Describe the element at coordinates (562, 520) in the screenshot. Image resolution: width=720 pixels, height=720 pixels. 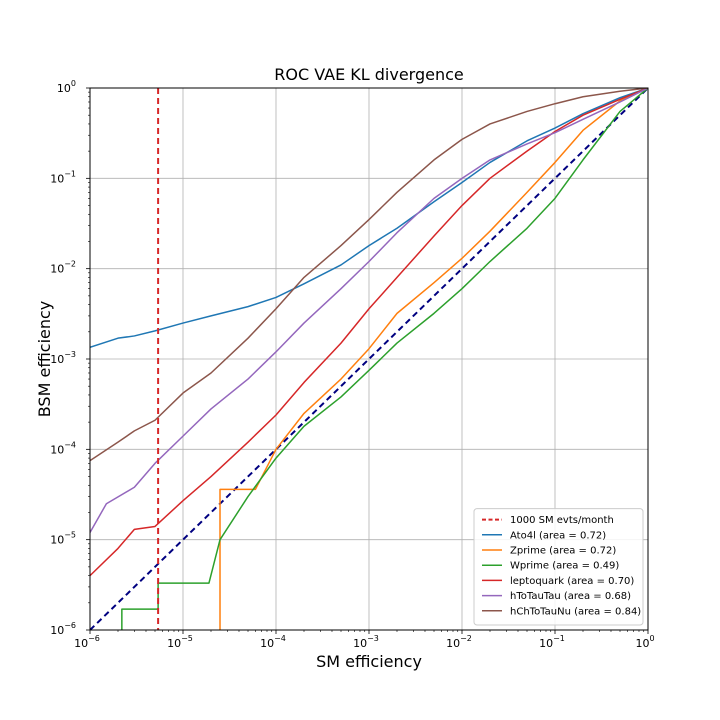
I see `legend-entry-label: 1000 SM evts/month` at that location.